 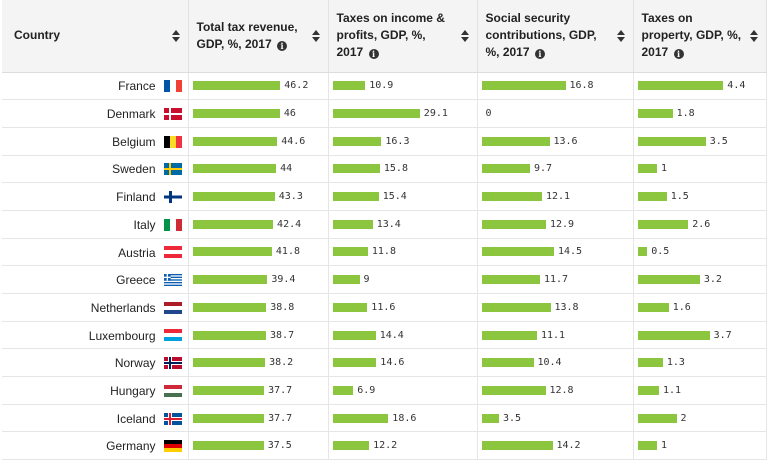 What do you see at coordinates (95, 390) in the screenshot?
I see `country-cell: Hungary` at bounding box center [95, 390].